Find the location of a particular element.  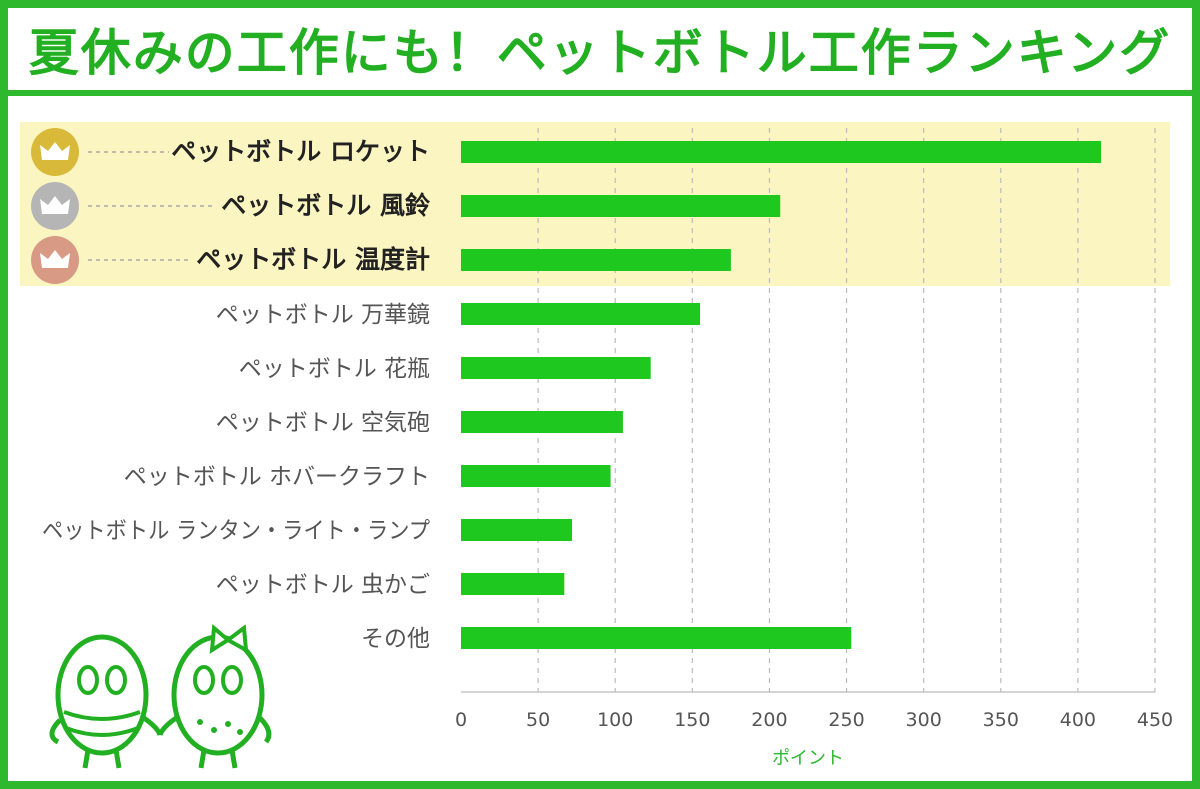

category-label: ペットボトル 空気砲 is located at coordinates (323, 423).